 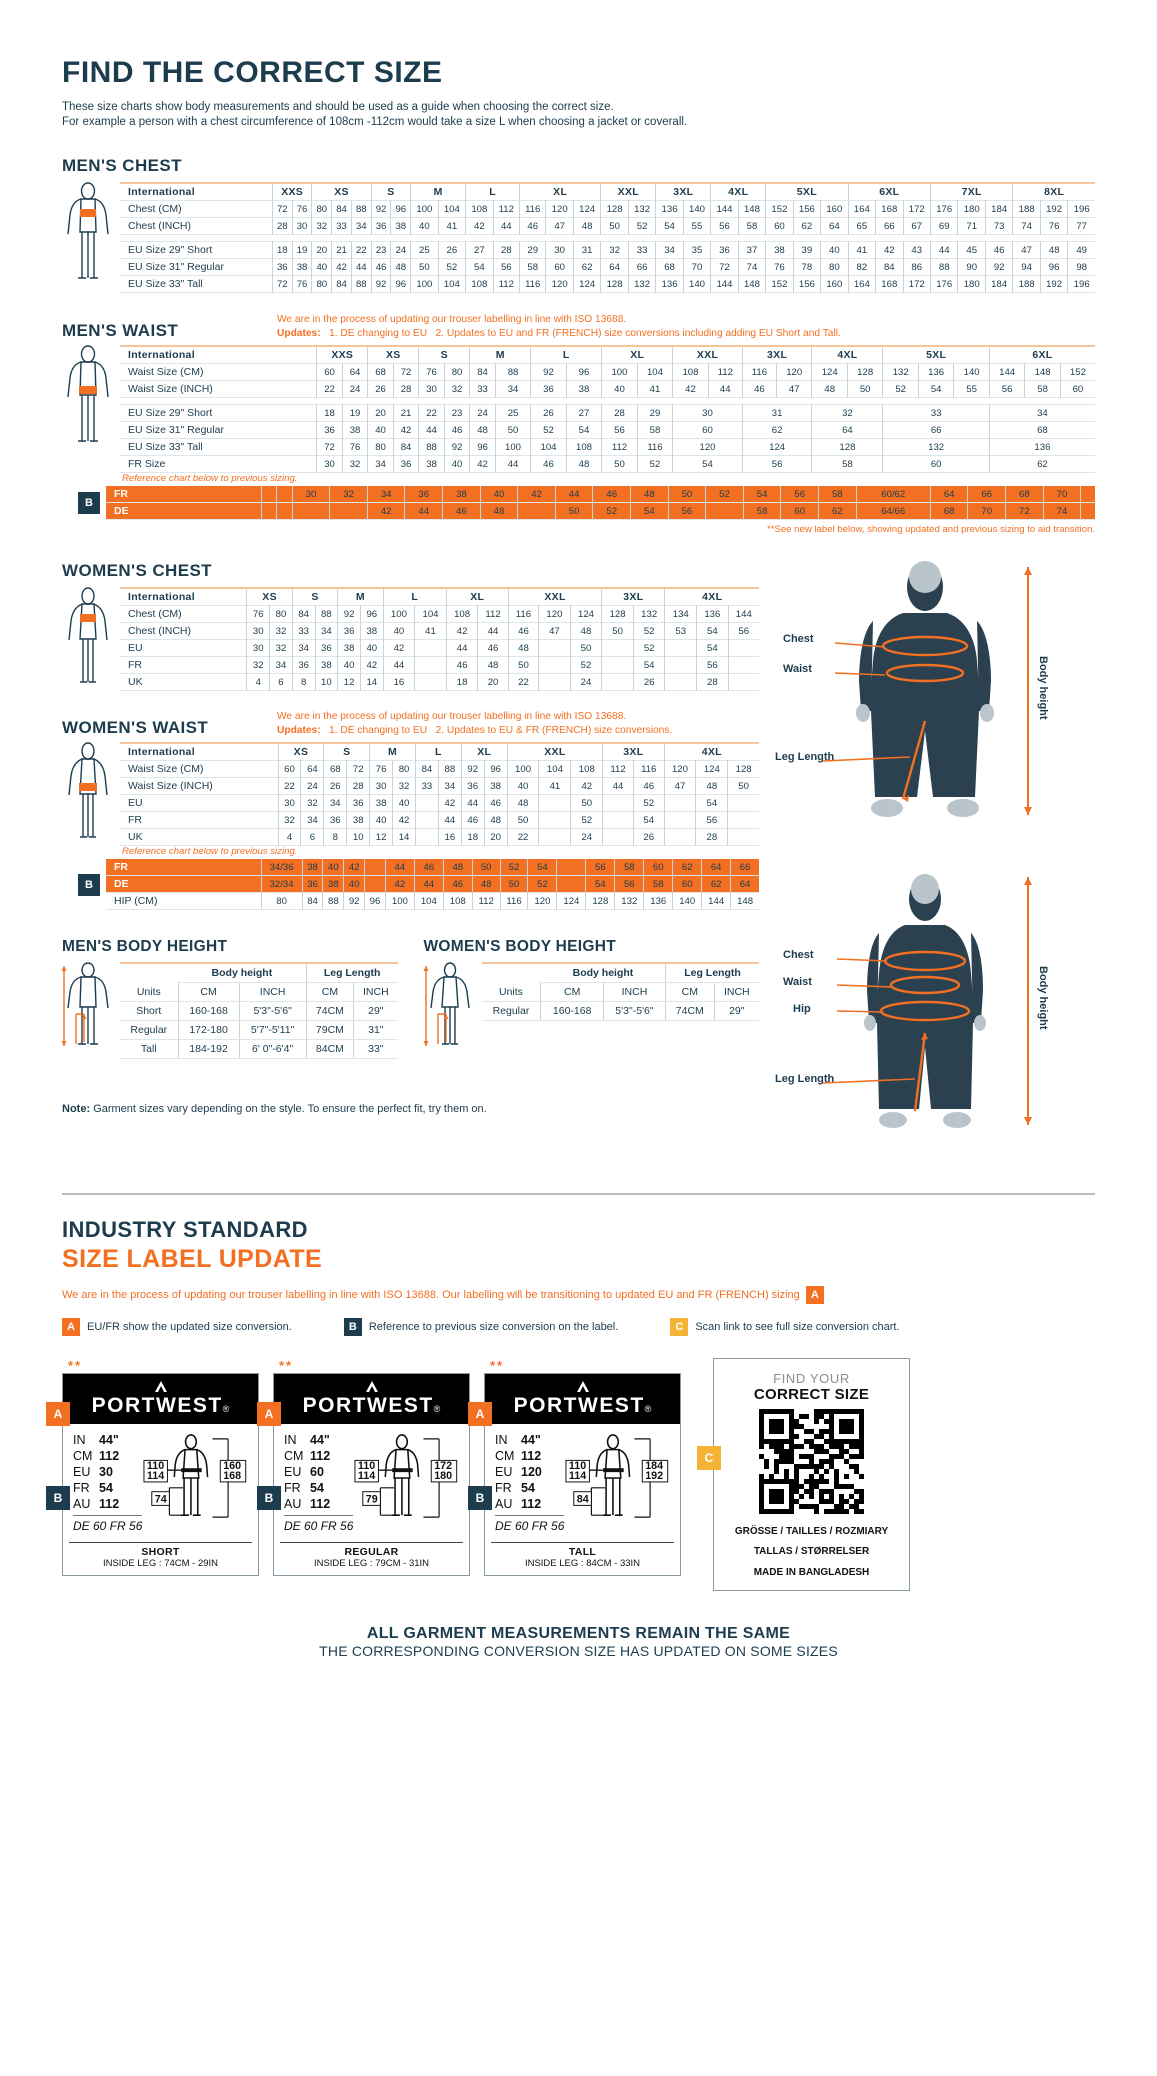 What do you see at coordinates (358, 786) in the screenshot?
I see `data-cell: 28` at bounding box center [358, 786].